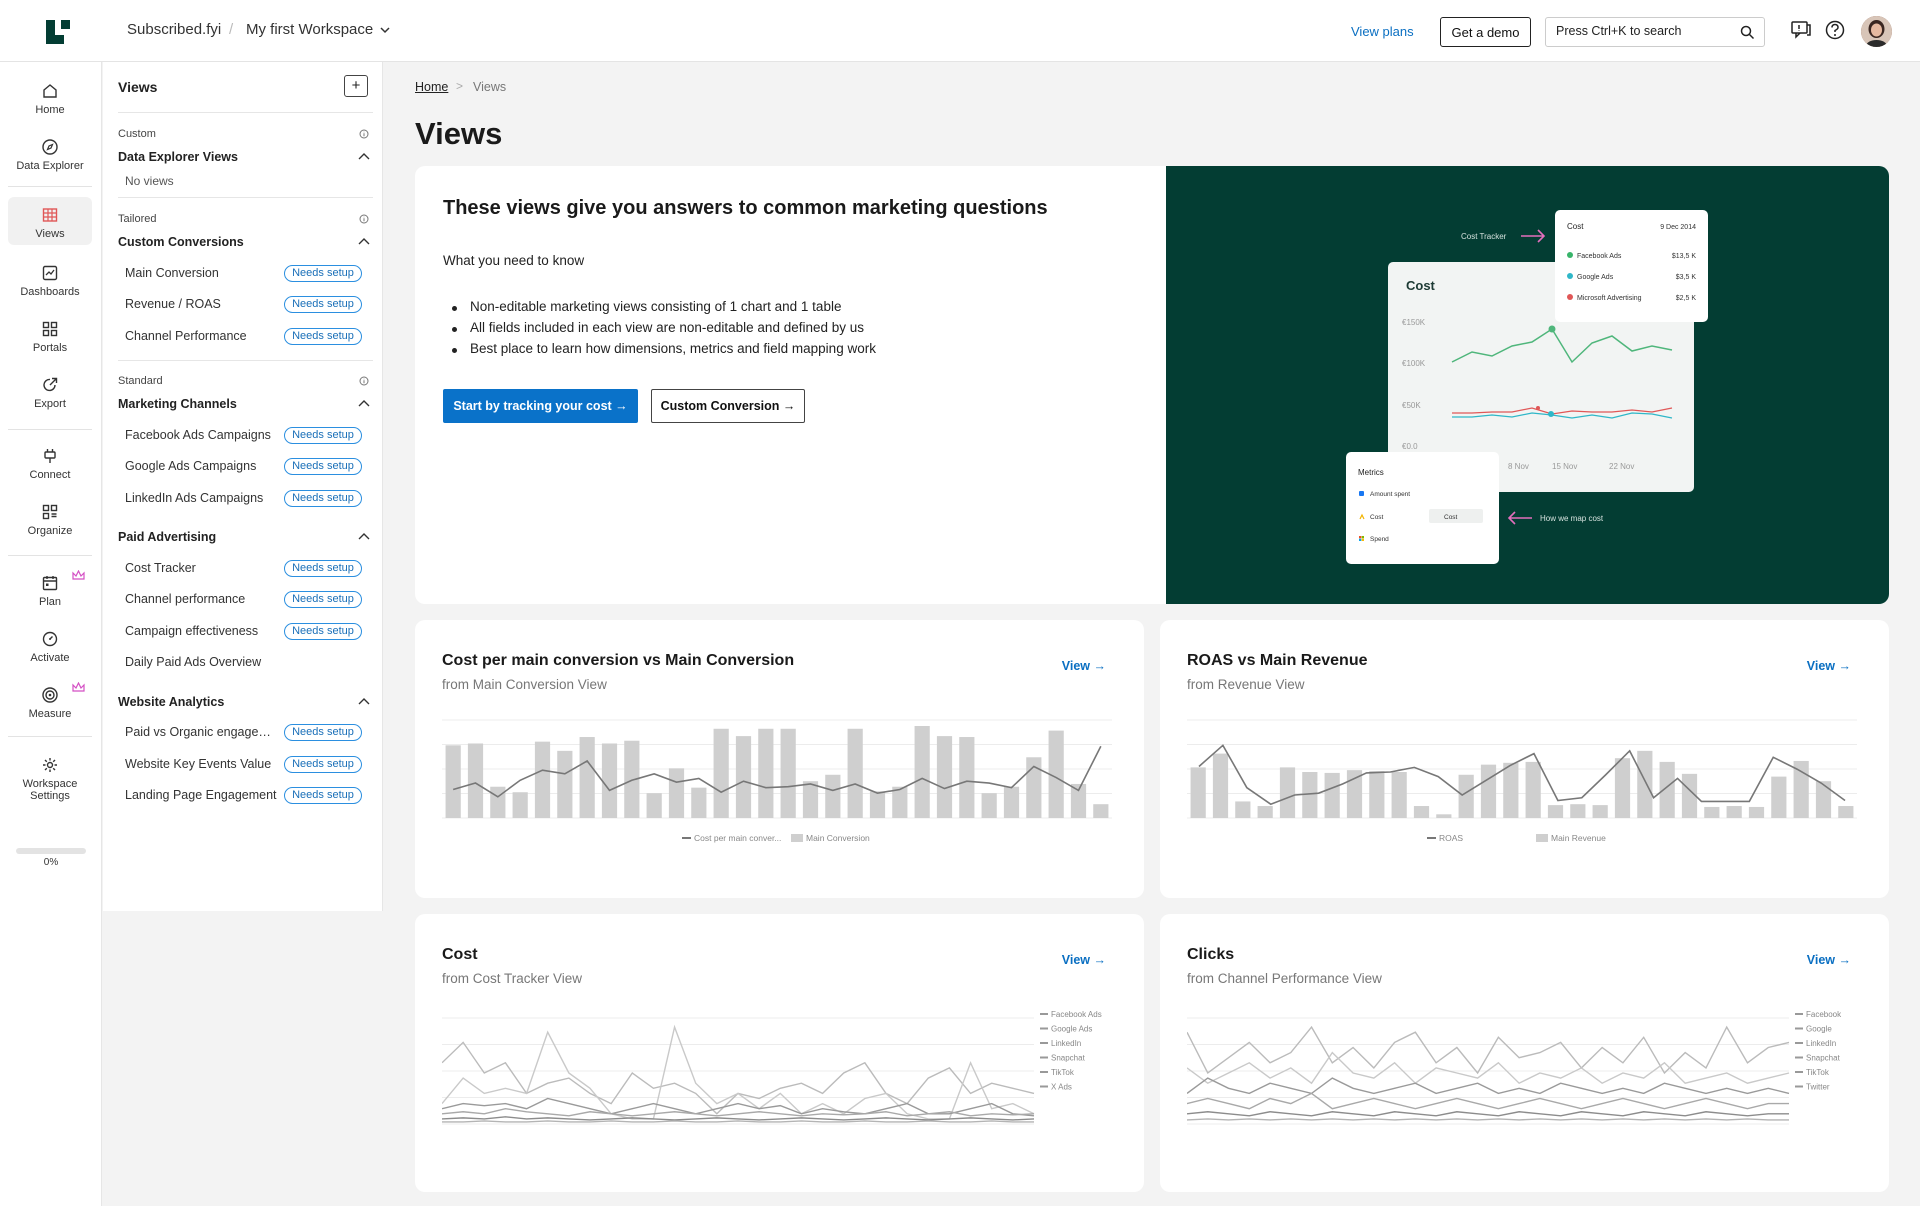 The height and width of the screenshot is (1206, 1920). Describe the element at coordinates (50, 166) in the screenshot. I see `nav-data-explorer-label: Data Explorer` at that location.